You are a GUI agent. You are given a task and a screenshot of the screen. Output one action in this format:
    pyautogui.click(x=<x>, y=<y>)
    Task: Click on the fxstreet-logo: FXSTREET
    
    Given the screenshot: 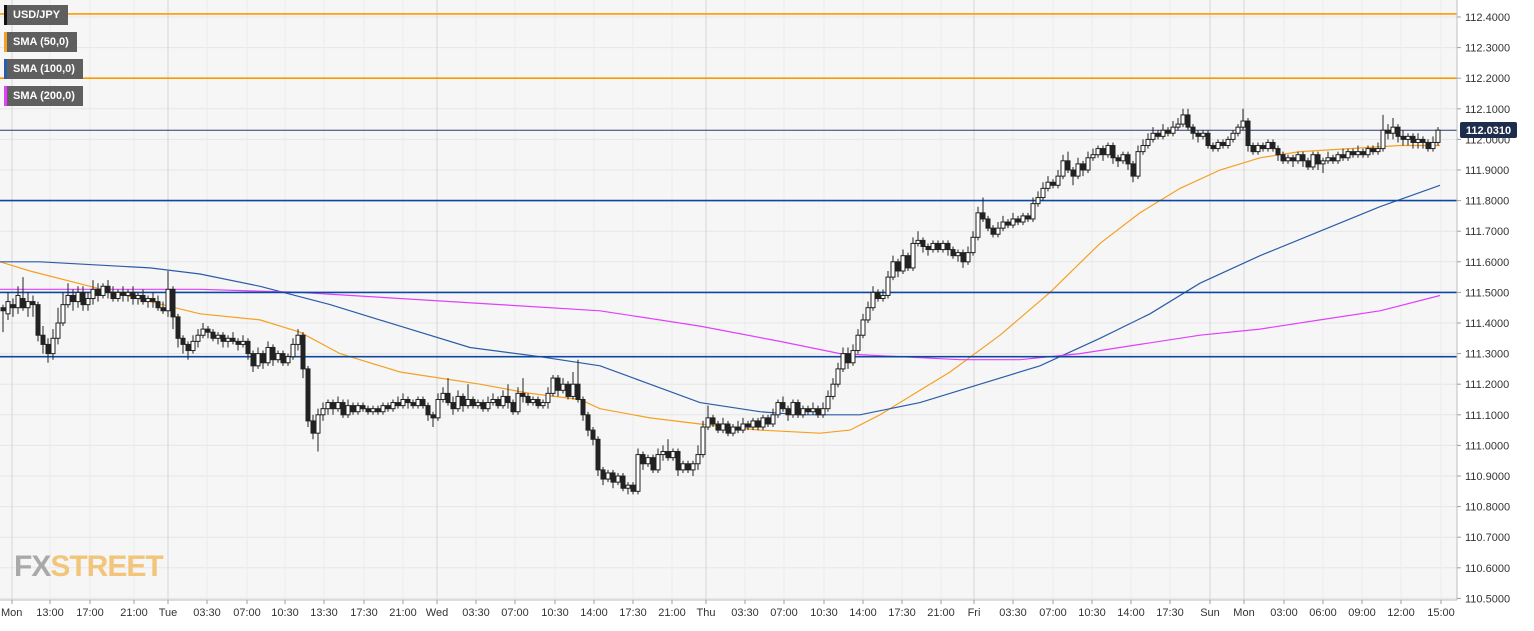 What is the action you would take?
    pyautogui.click(x=89, y=567)
    